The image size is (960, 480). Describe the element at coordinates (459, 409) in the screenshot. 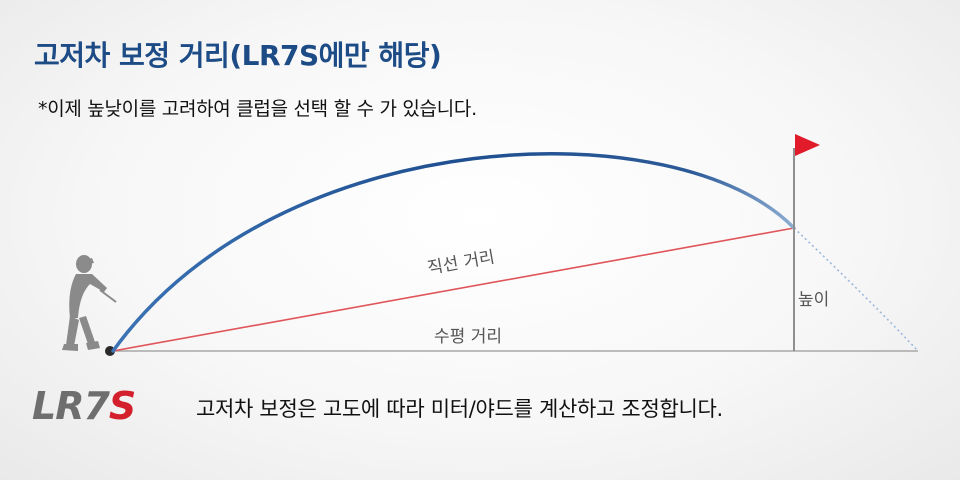

I see `footer-caption: 고저차 보정은 고도에 따라 미터/야드를 계산하고 조정합니다.` at that location.